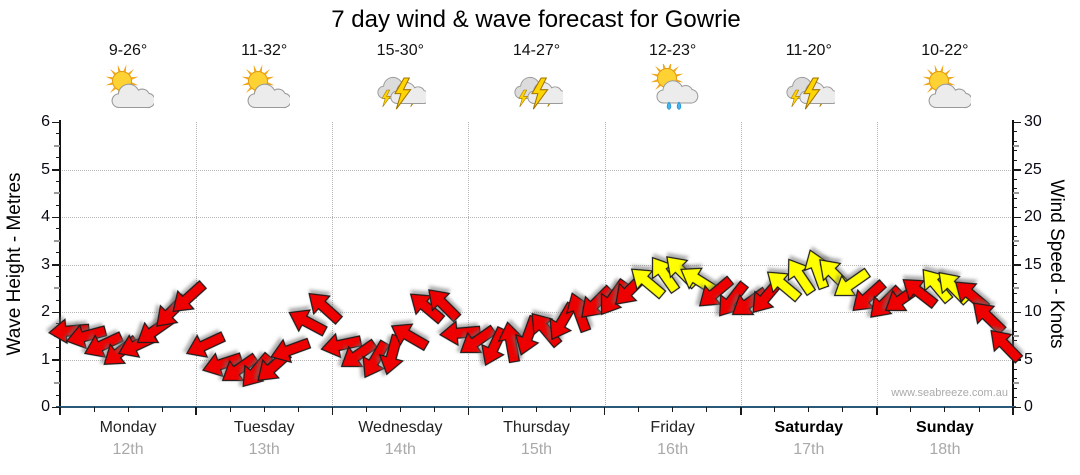 This screenshot has height=475, width=1080. I want to click on day-date-label: 12th, so click(128, 449).